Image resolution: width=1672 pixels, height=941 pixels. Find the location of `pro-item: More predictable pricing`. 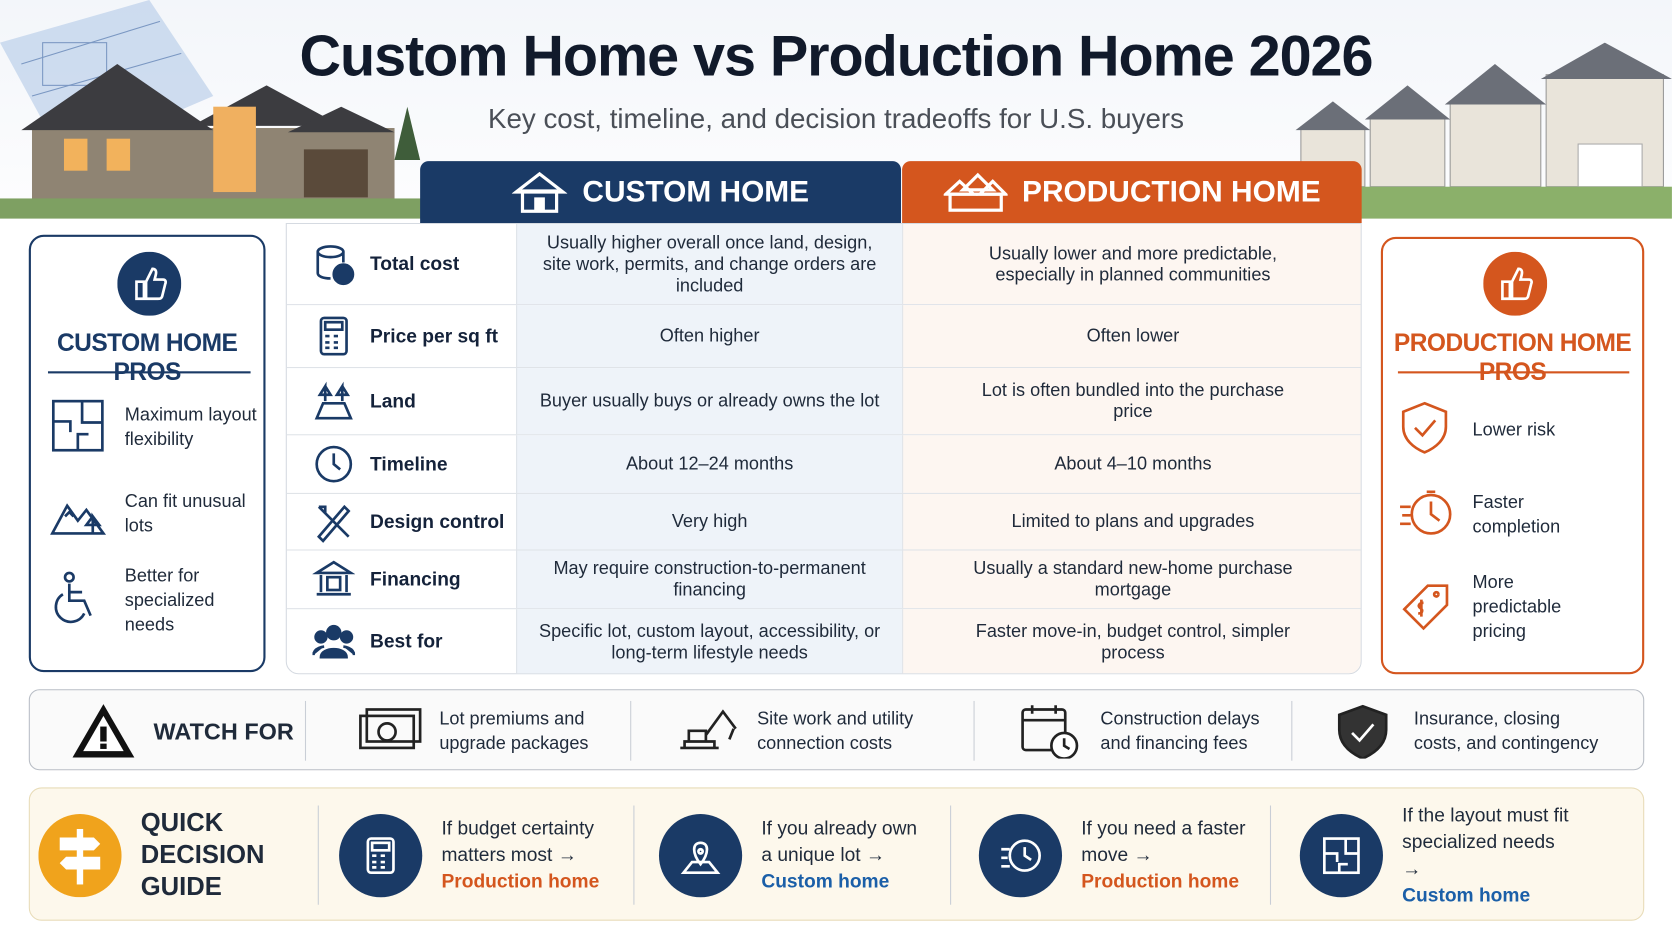

pro-item: More predictable pricing is located at coordinates (1502, 606).